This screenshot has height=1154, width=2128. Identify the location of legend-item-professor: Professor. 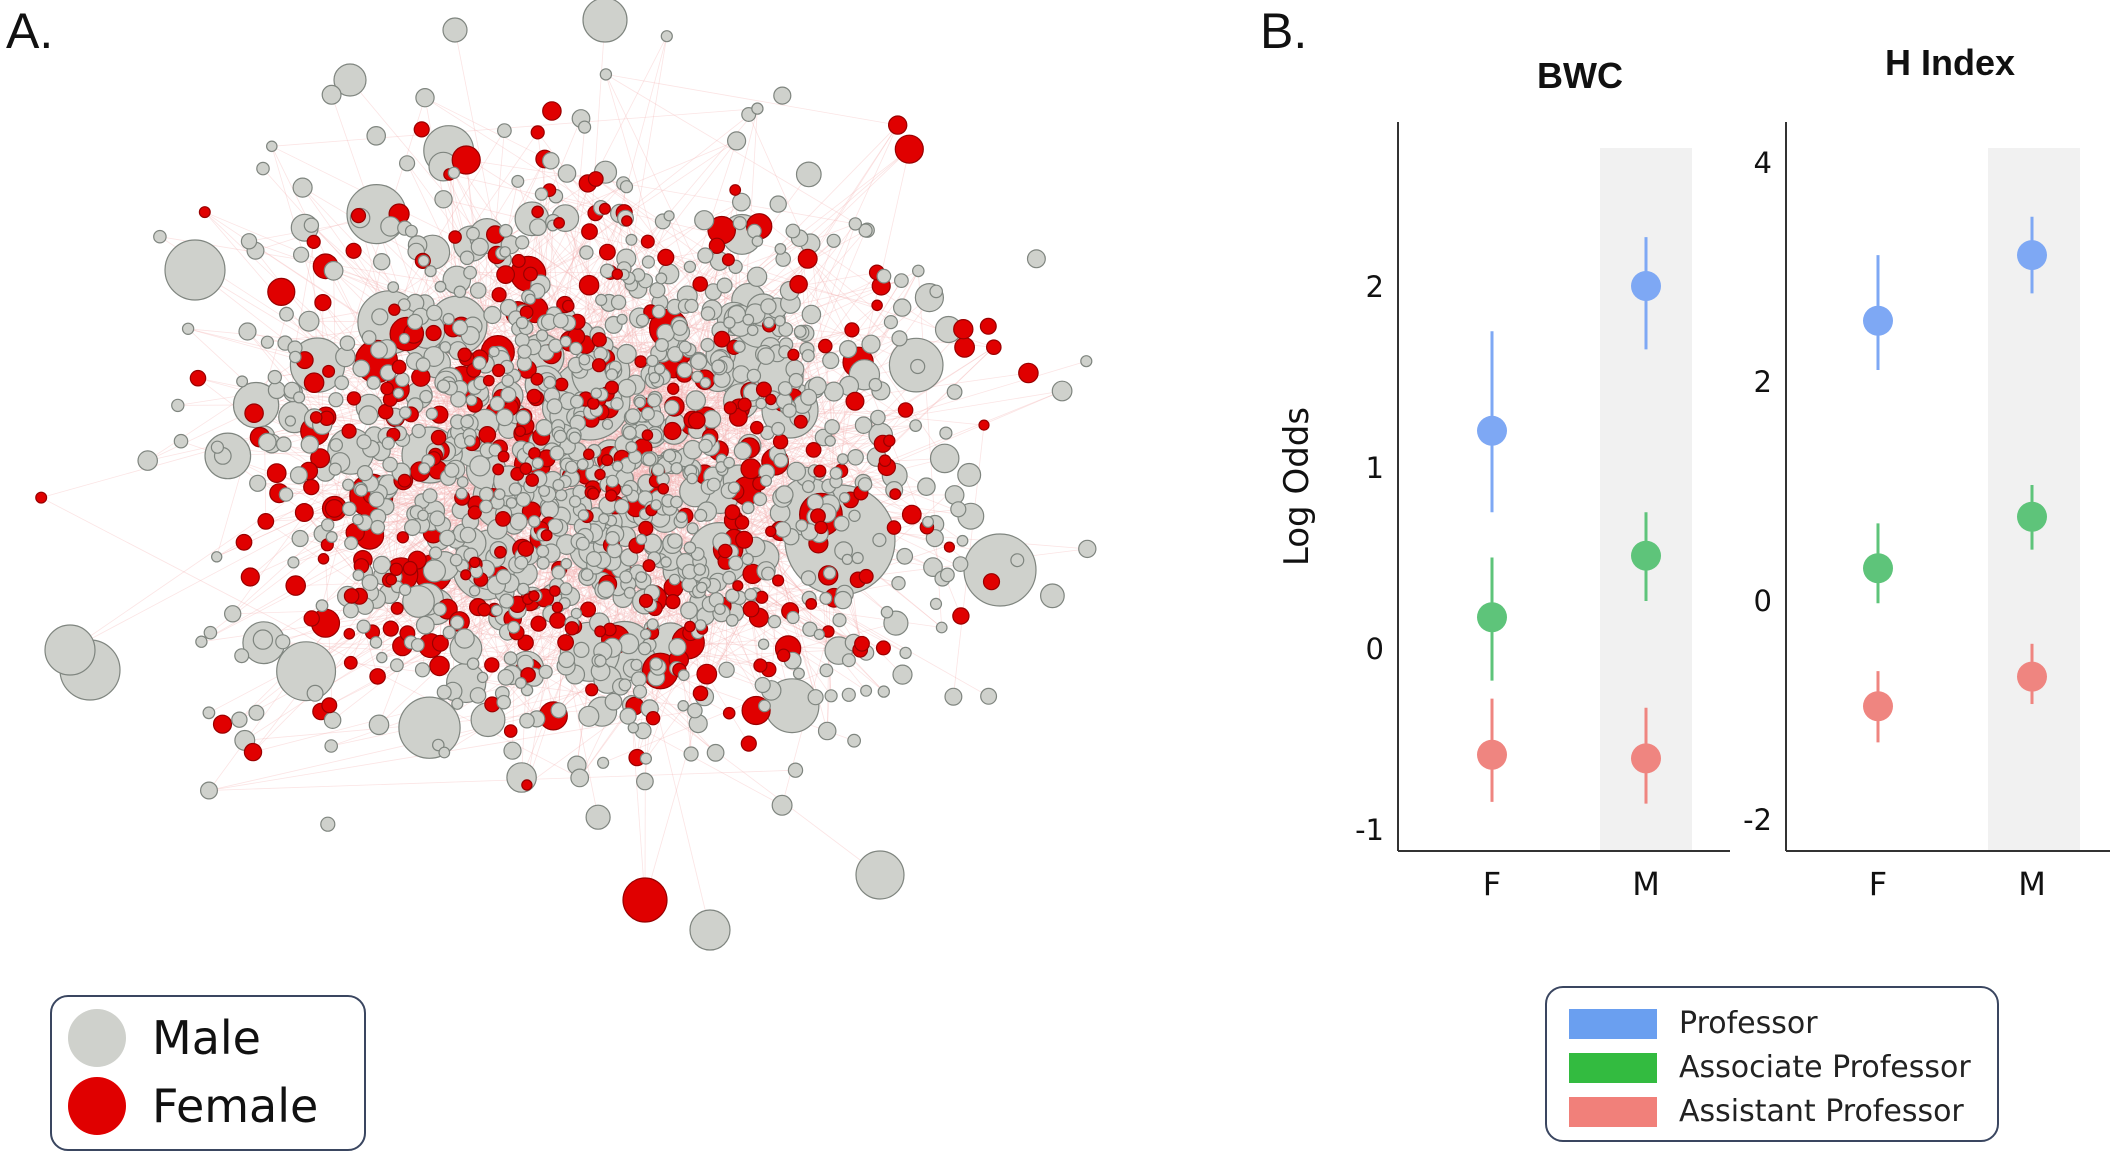
(1693, 1023).